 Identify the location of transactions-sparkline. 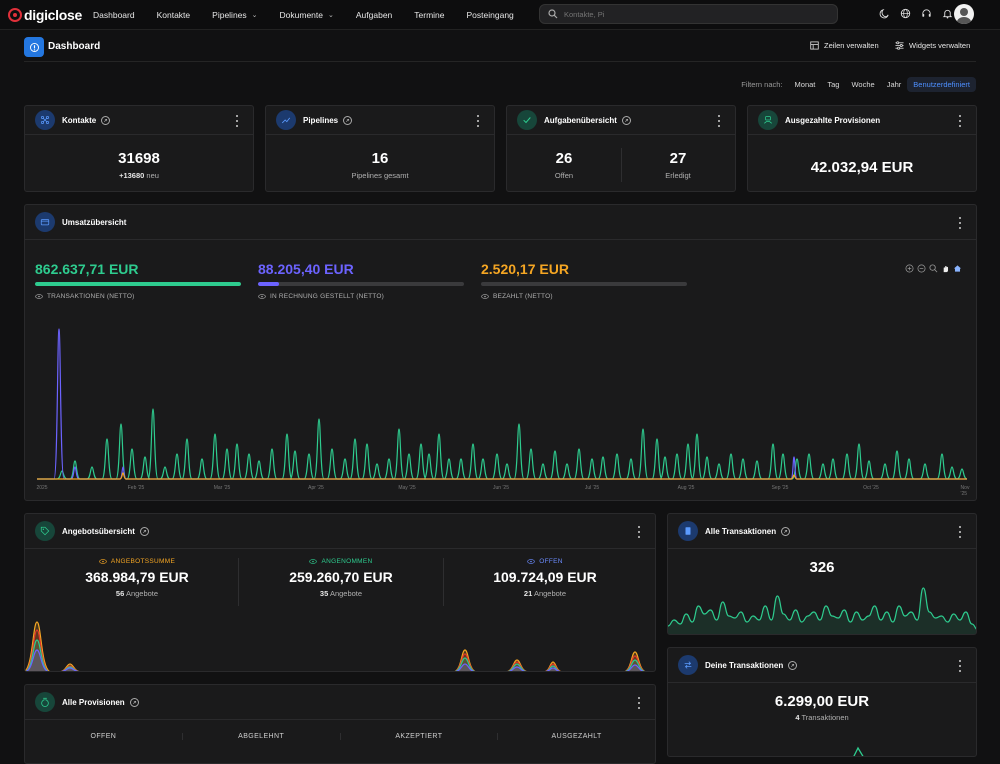
(822, 610).